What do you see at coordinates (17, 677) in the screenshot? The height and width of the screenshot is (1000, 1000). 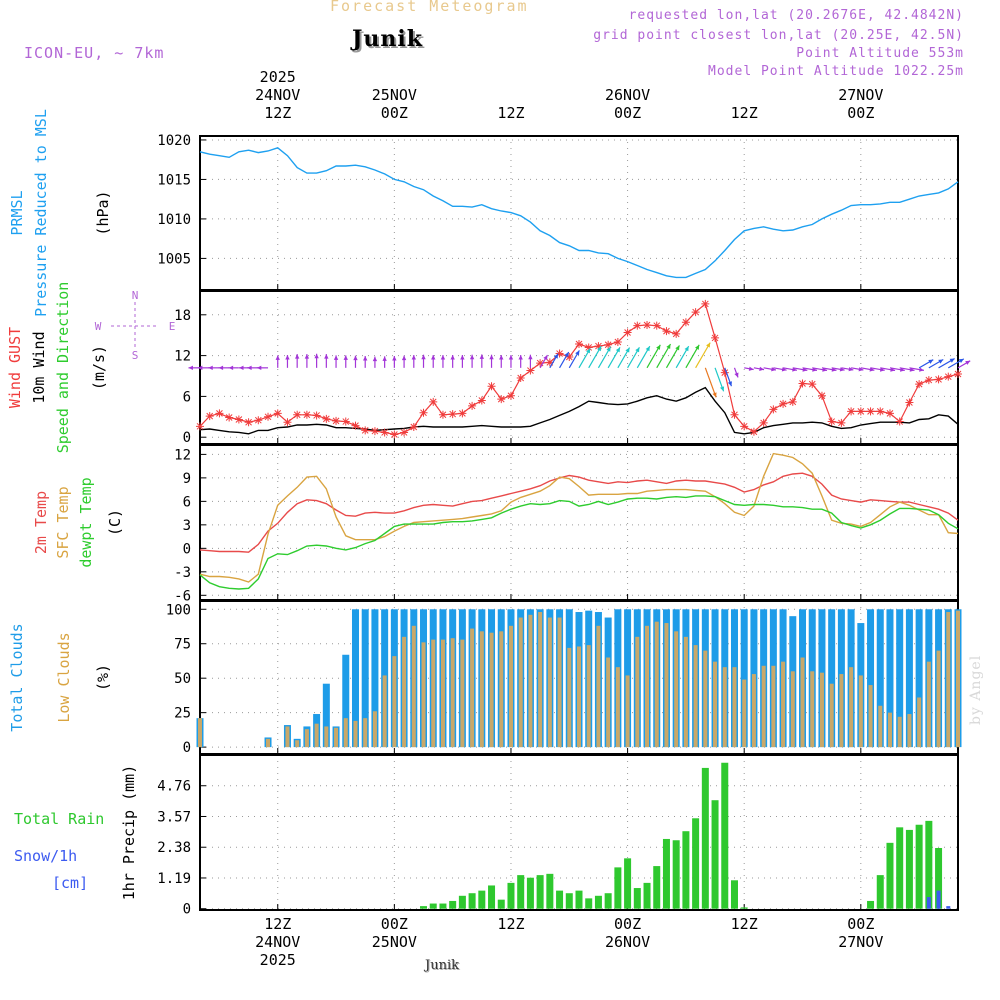 I see `clouds-label: Total Clouds` at bounding box center [17, 677].